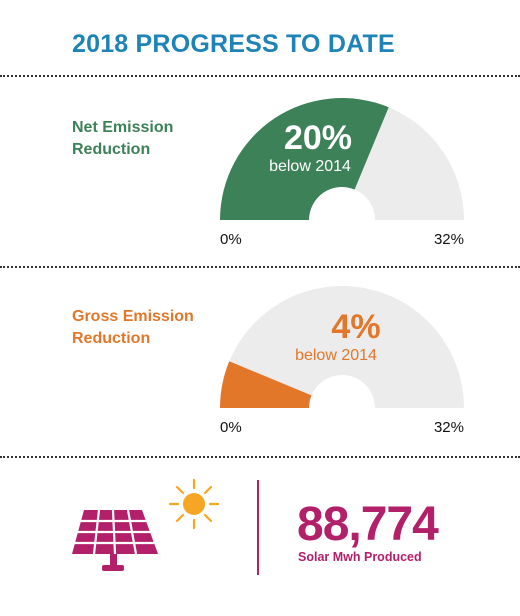  I want to click on gross-emission-label: Gross Emission Reduction, so click(133, 328).